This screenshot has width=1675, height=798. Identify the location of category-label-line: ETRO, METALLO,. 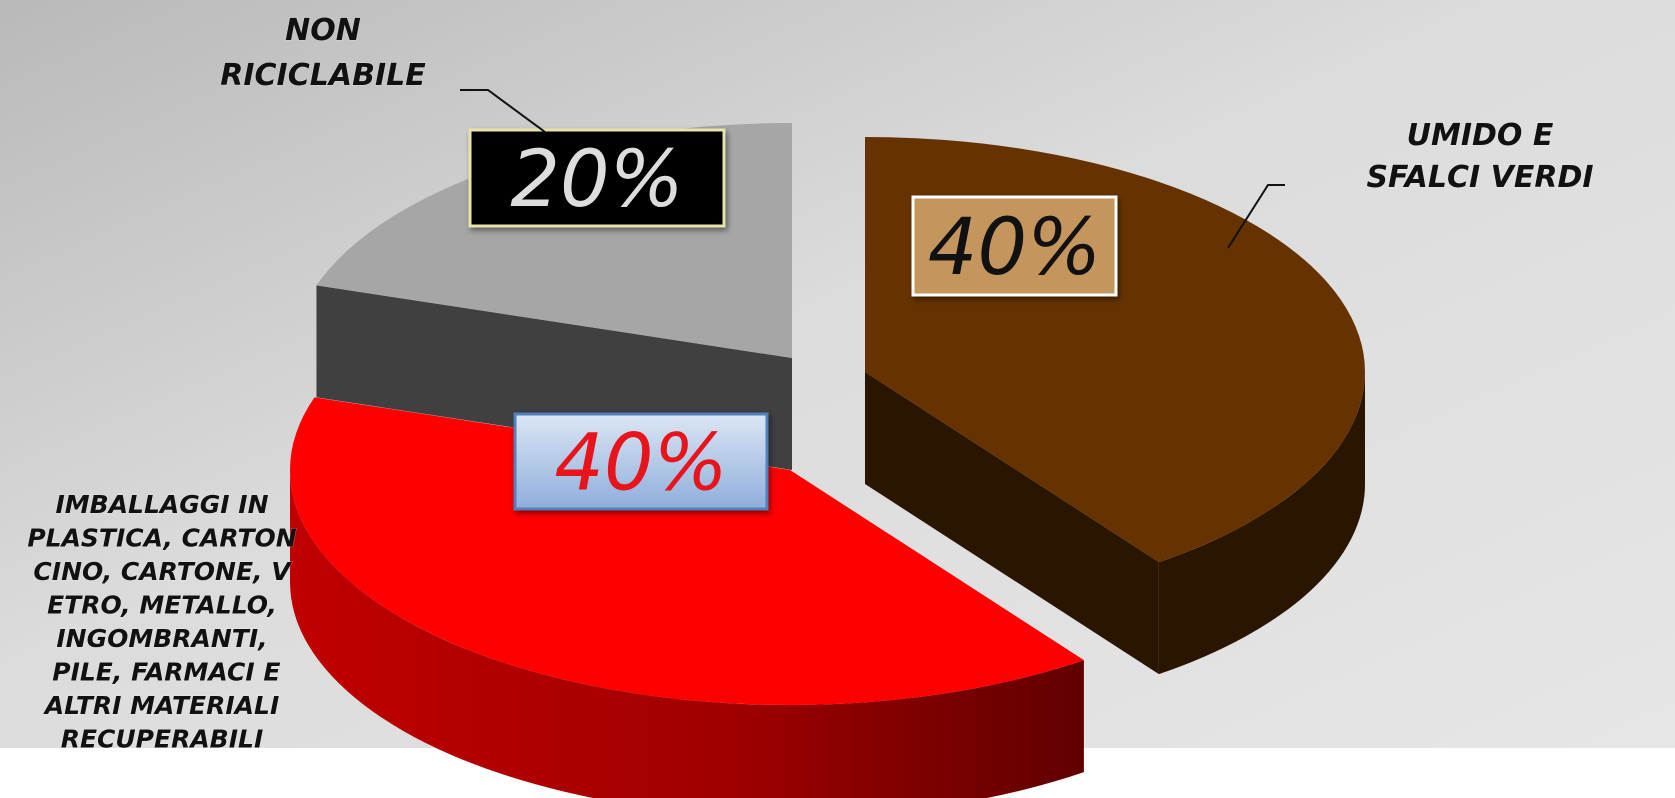
(162, 605).